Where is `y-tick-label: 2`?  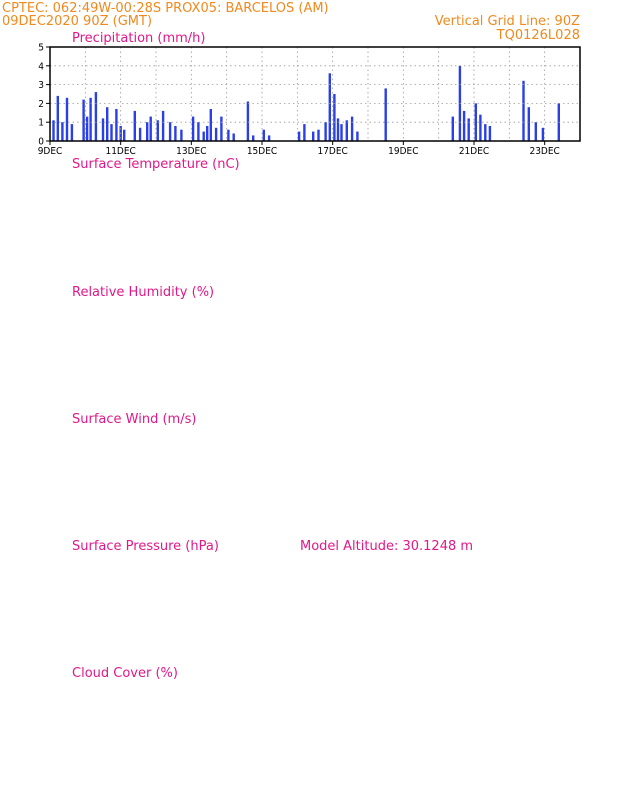
y-tick-label: 2 is located at coordinates (41, 104).